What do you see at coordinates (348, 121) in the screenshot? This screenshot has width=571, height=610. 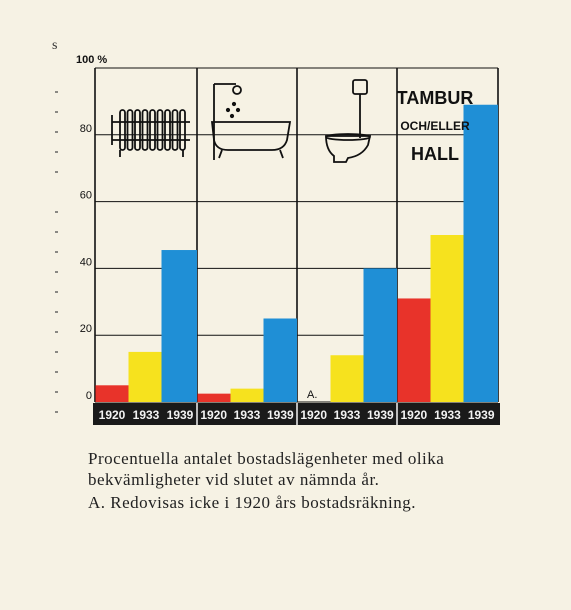 I see `toilet-icon` at bounding box center [348, 121].